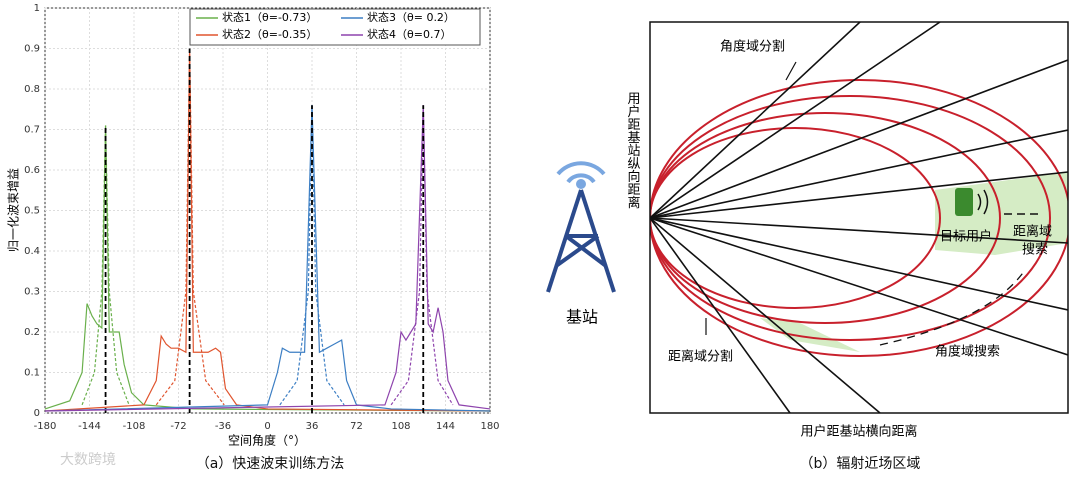 The width and height of the screenshot is (1080, 483). What do you see at coordinates (267, 440) in the screenshot?
I see `x-axis-label: 空间角度（°）` at bounding box center [267, 440].